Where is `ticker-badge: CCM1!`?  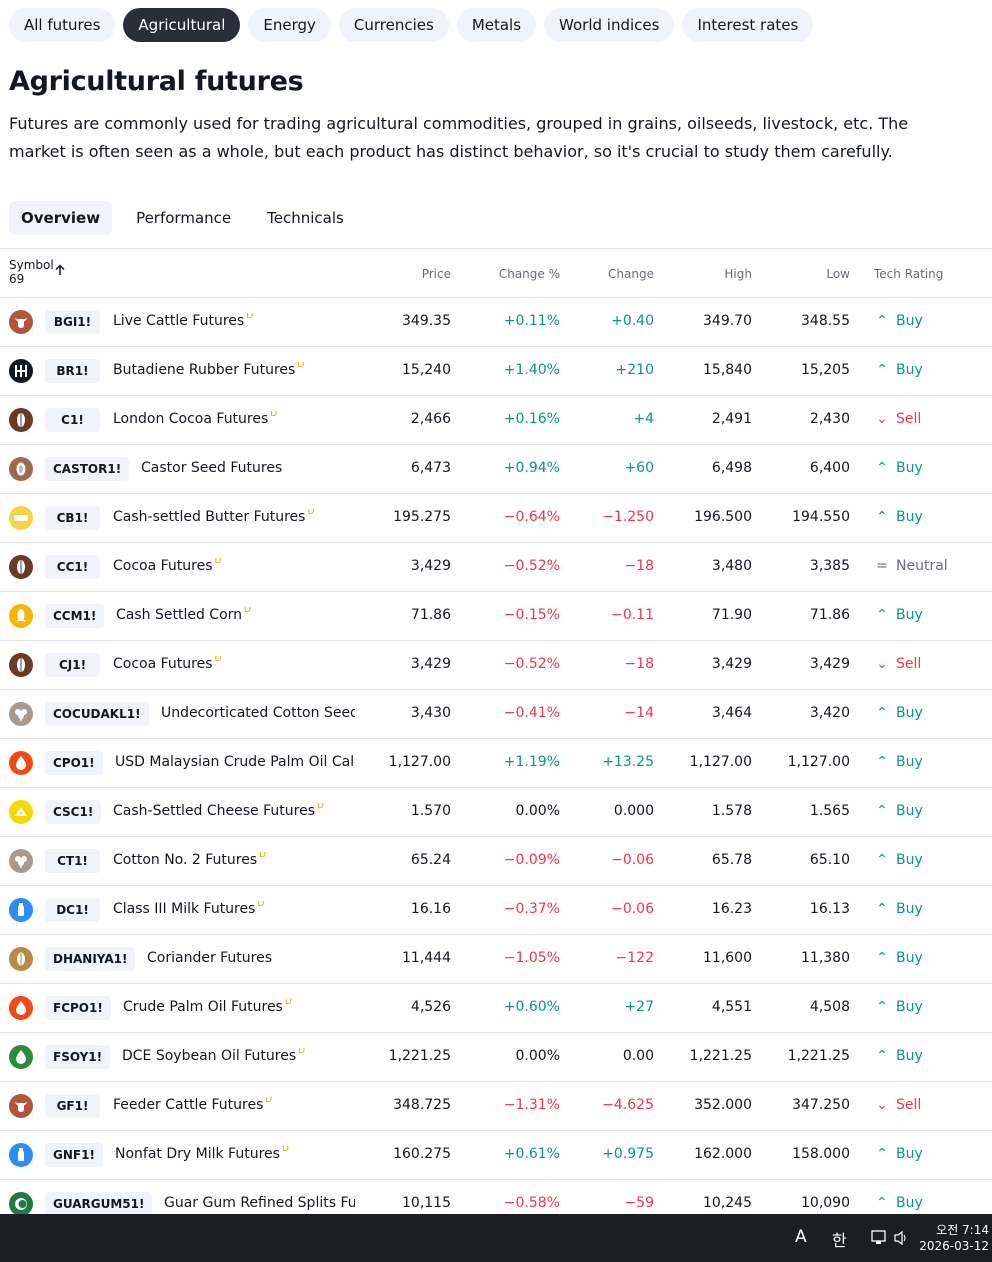
ticker-badge: CCM1! is located at coordinates (75, 616).